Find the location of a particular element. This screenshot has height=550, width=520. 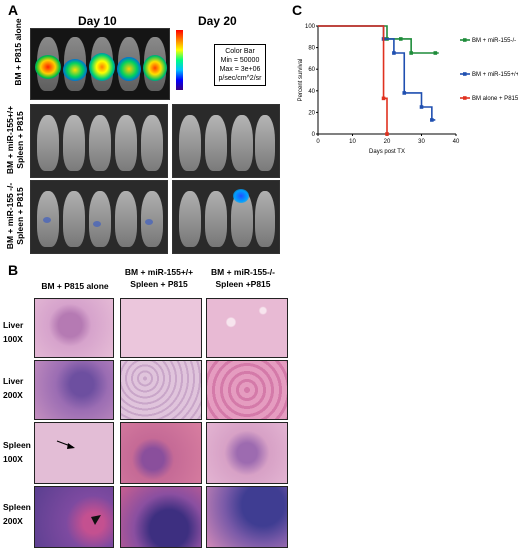

histo-spleen-200x-ko is located at coordinates (247, 517).